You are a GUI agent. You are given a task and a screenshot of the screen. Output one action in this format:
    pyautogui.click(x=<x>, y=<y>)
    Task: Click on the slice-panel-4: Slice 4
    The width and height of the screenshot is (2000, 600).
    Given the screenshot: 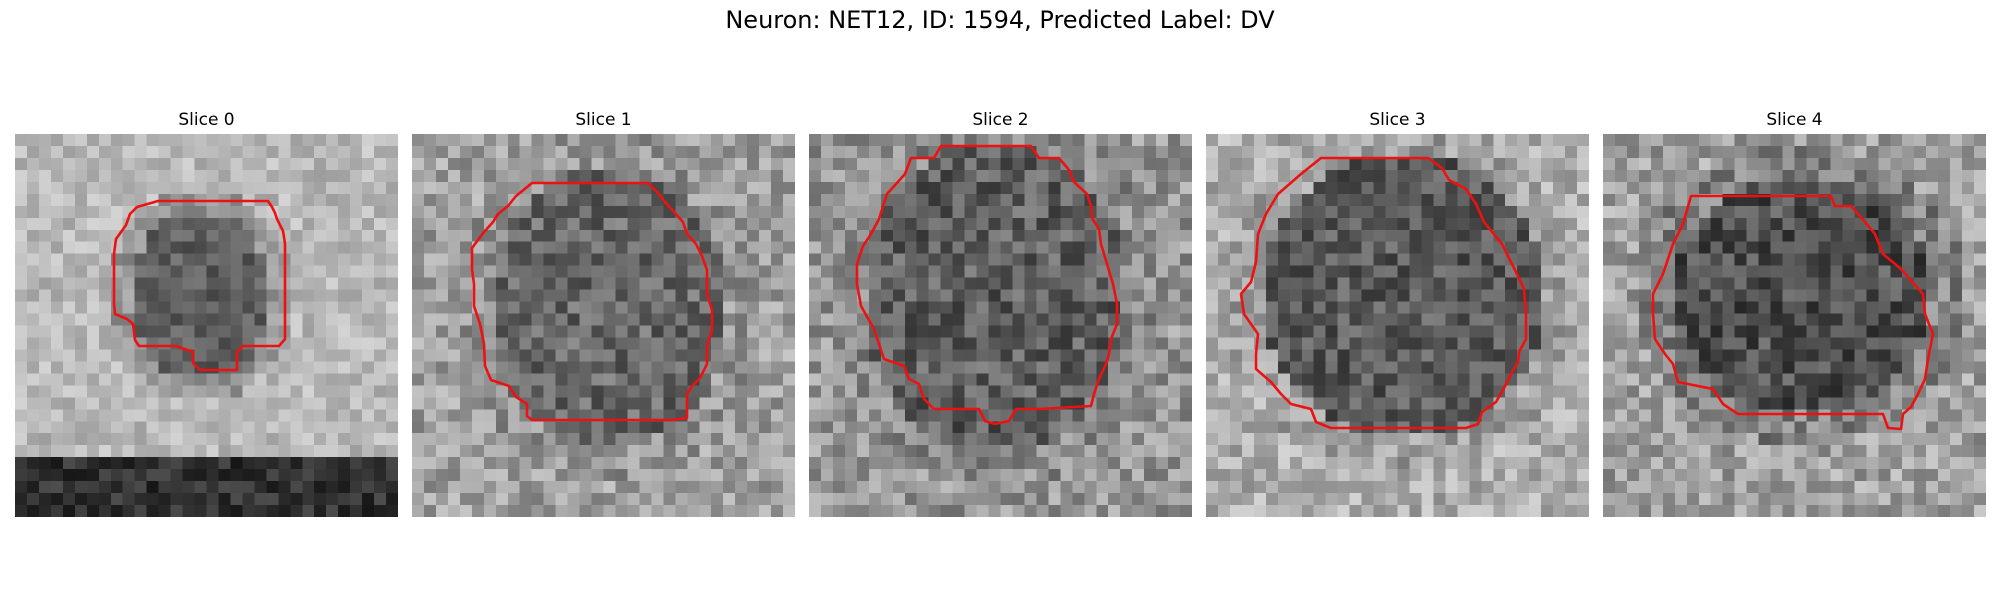 What is the action you would take?
    pyautogui.click(x=1794, y=312)
    